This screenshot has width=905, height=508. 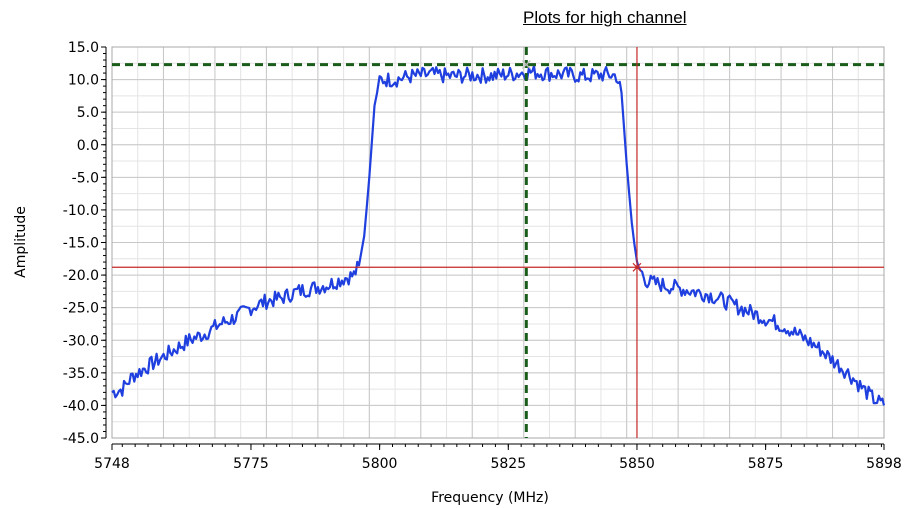 I want to click on y-tick-label: -45.0, so click(x=81, y=439).